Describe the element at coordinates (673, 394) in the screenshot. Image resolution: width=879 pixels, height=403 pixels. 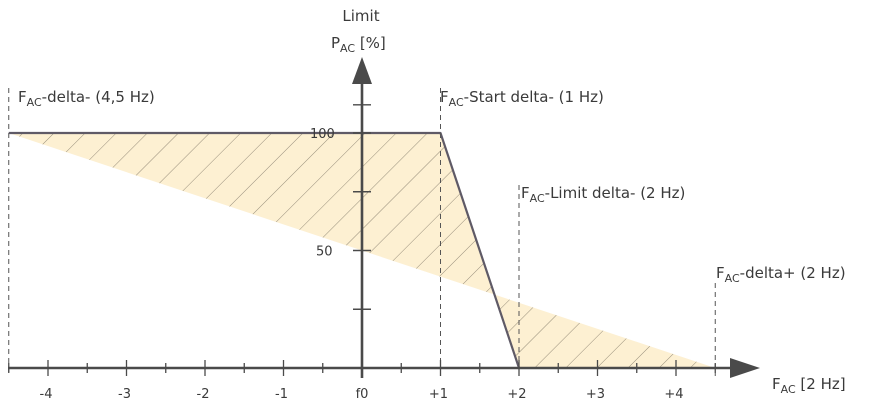
I see `x-tick-label: +4` at that location.